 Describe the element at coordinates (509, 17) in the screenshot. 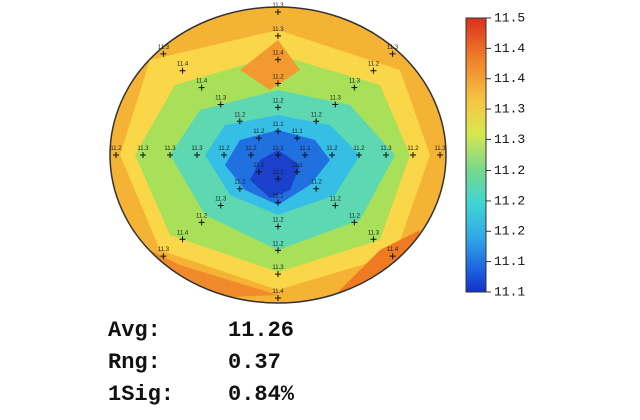

I see `colorbar-tick-label: 11.5` at that location.